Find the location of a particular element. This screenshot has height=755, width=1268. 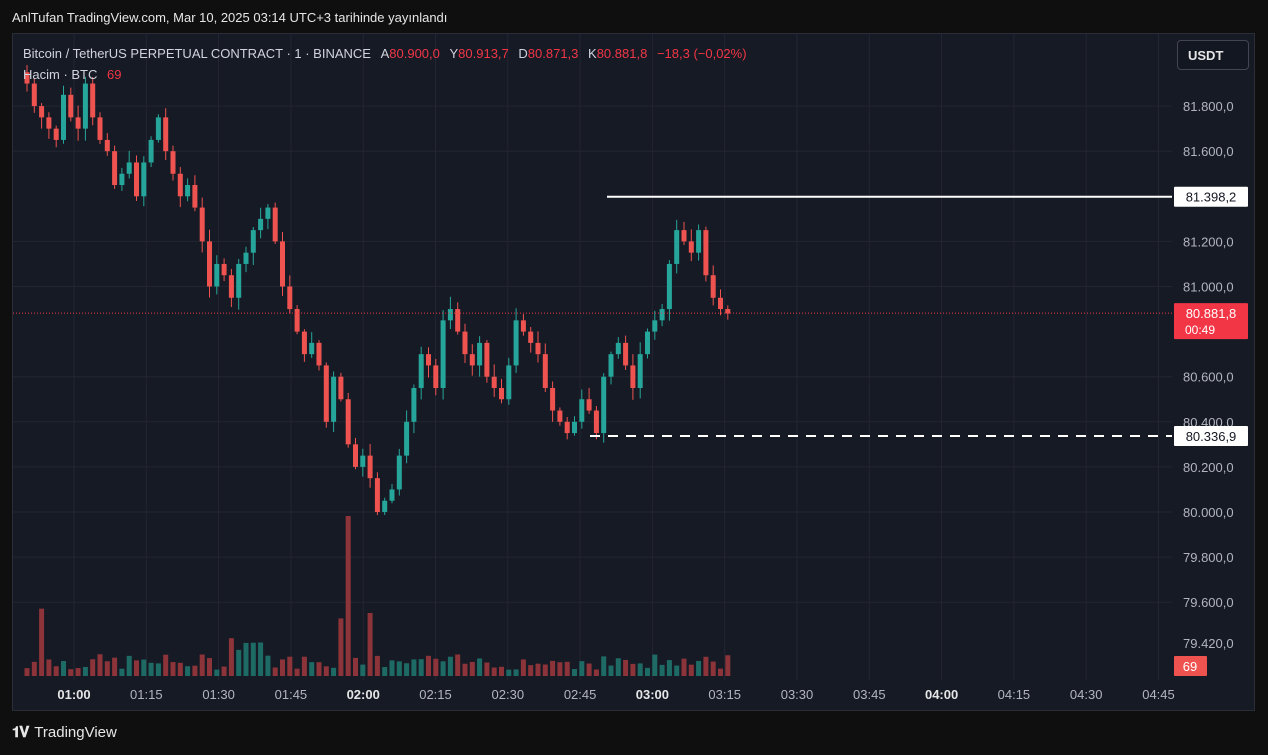

tradingview-logo: 𝟏𝐕 TradingView is located at coordinates (64, 732).